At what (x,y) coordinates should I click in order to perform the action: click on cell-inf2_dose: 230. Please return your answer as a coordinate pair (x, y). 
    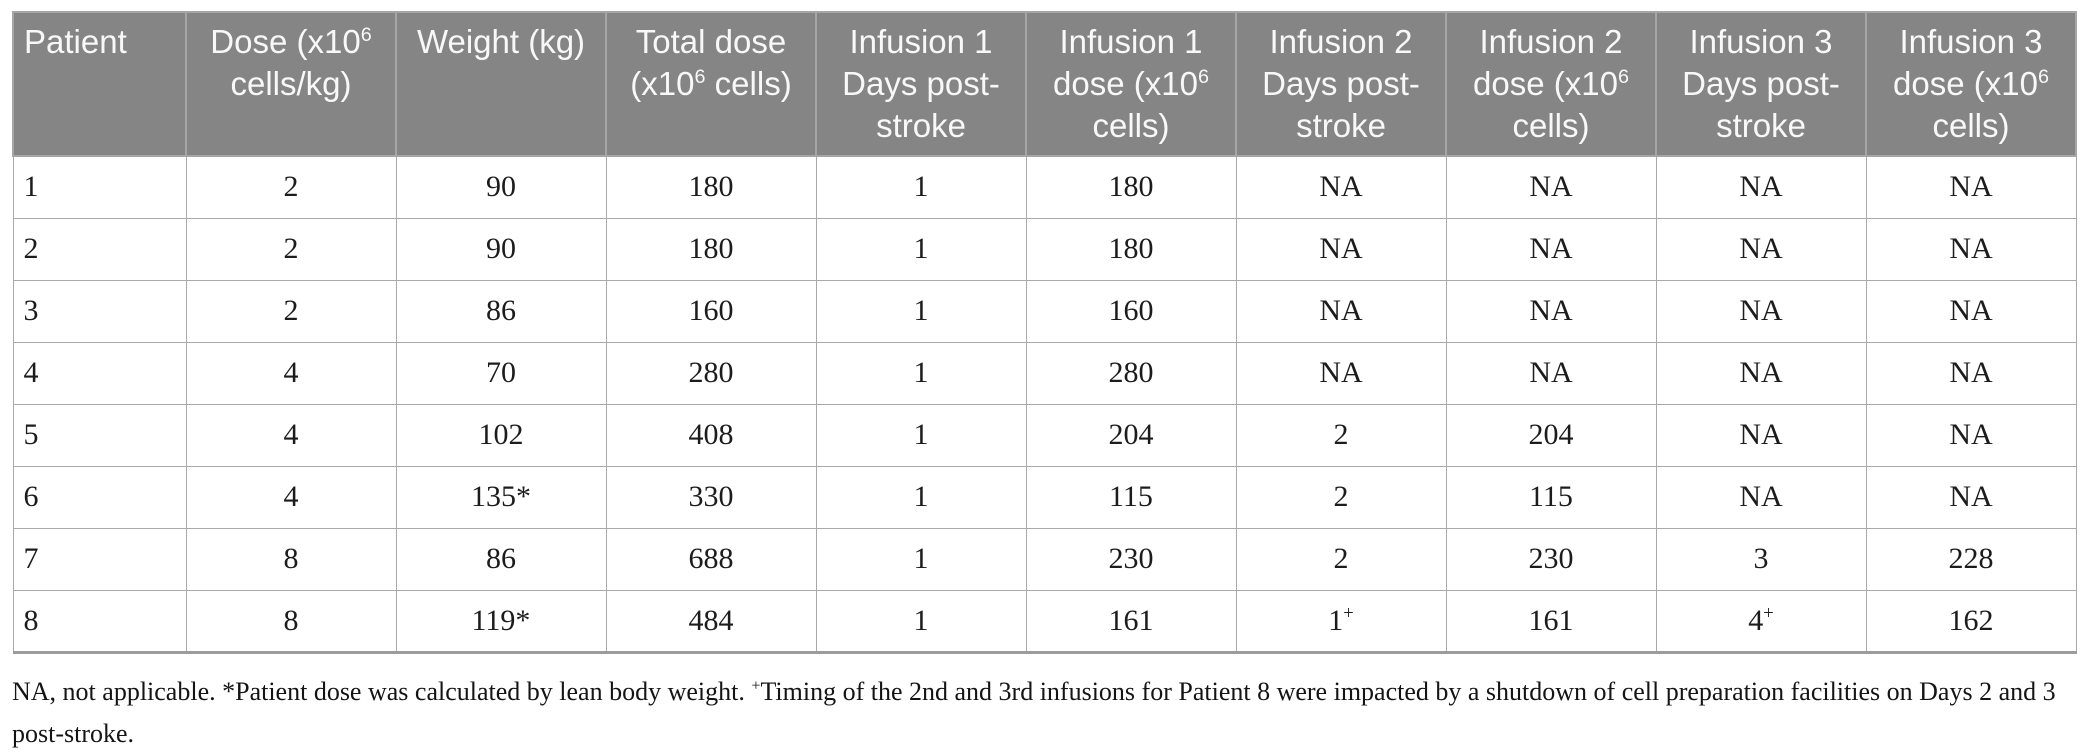
    Looking at the image, I should click on (1551, 559).